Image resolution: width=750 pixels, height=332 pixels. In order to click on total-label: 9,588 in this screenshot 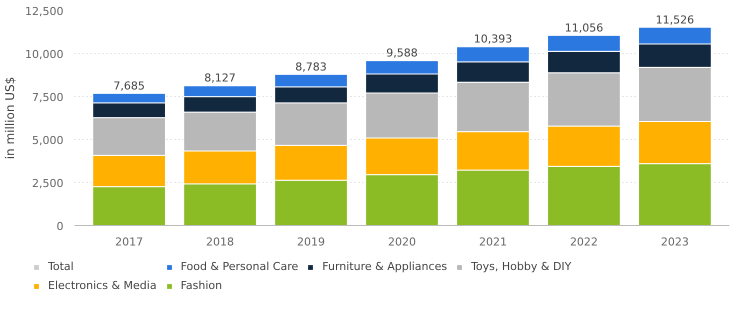, I will do `click(402, 53)`.